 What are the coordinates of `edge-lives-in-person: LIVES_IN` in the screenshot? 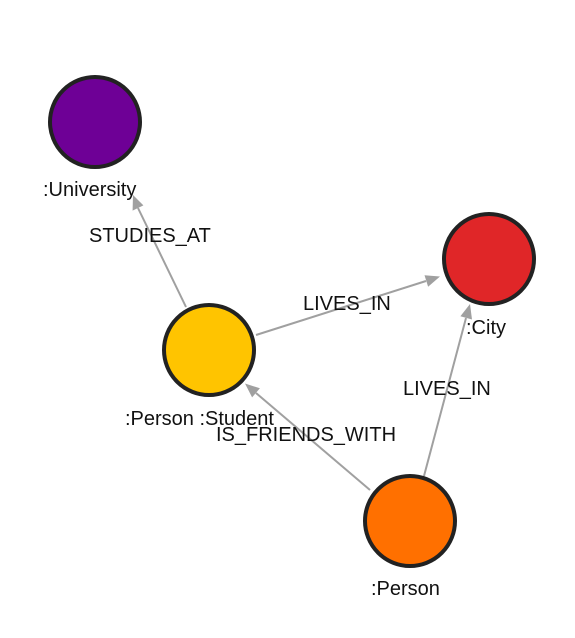 It's located at (447, 390).